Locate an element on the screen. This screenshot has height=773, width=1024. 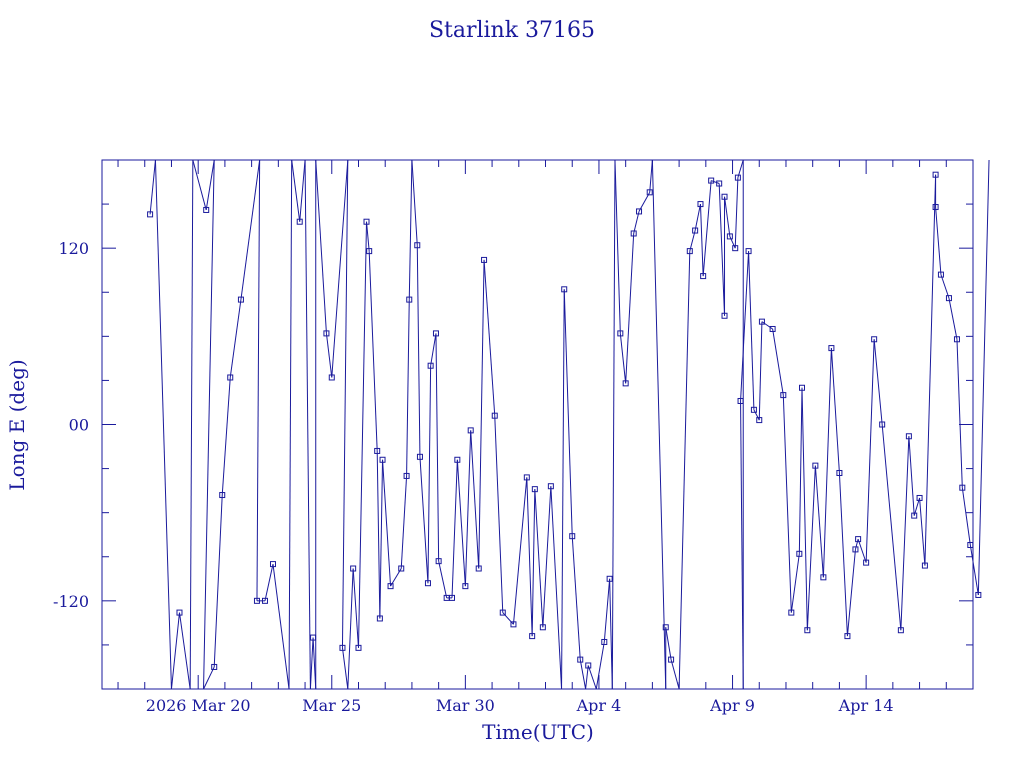
x-tick-label: Apr 4 is located at coordinates (599, 705).